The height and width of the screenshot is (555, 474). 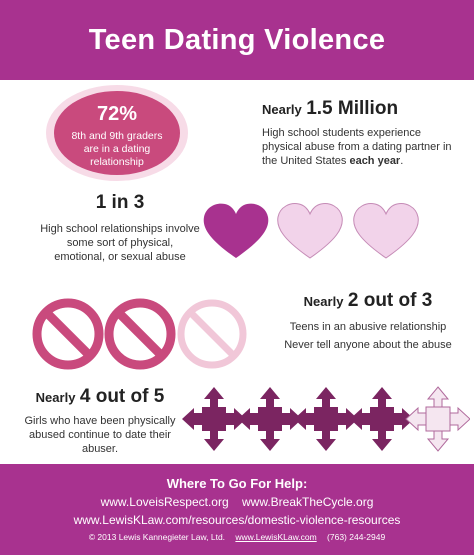 I want to click on no-symbols-graphic, so click(x=139, y=334).